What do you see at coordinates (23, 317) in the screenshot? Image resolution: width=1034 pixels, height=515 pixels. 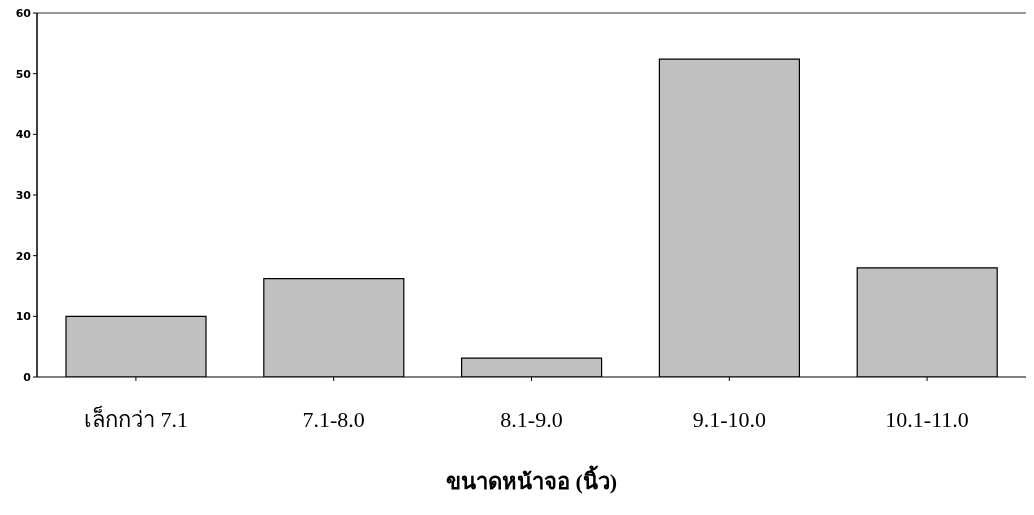 I see `y-tick-label: 10` at bounding box center [23, 317].